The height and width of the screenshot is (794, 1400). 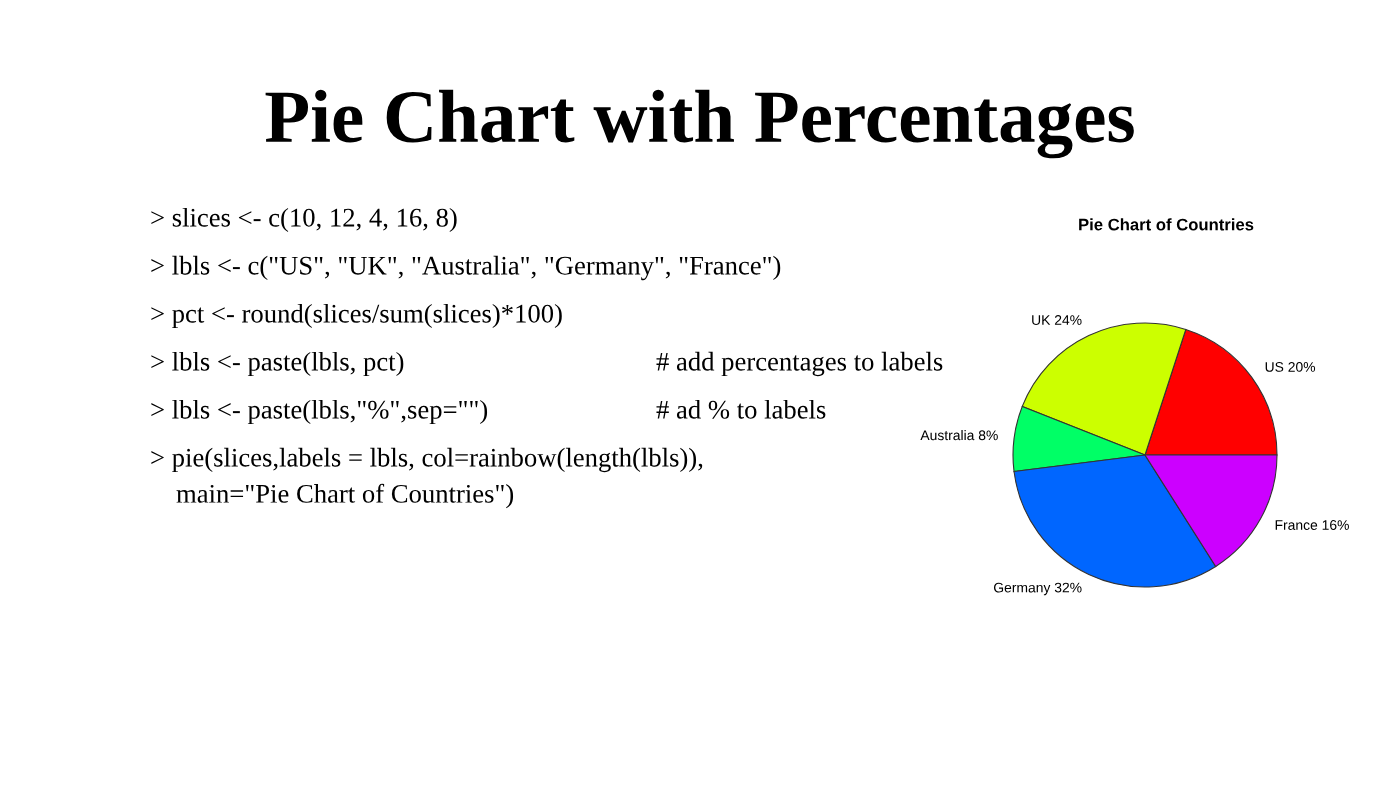 I want to click on text: main="Pie Chart of Countries"), so click(x=345, y=496).